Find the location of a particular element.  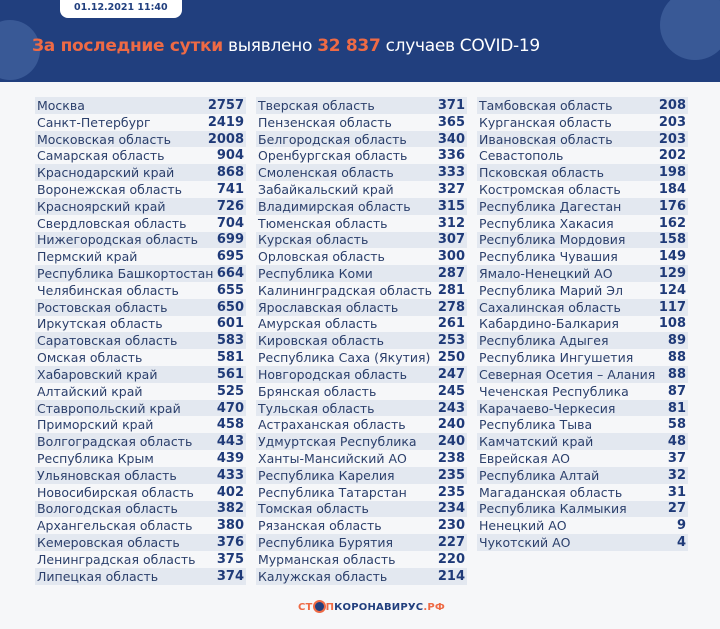

region-cases: 89 is located at coordinates (676, 341).